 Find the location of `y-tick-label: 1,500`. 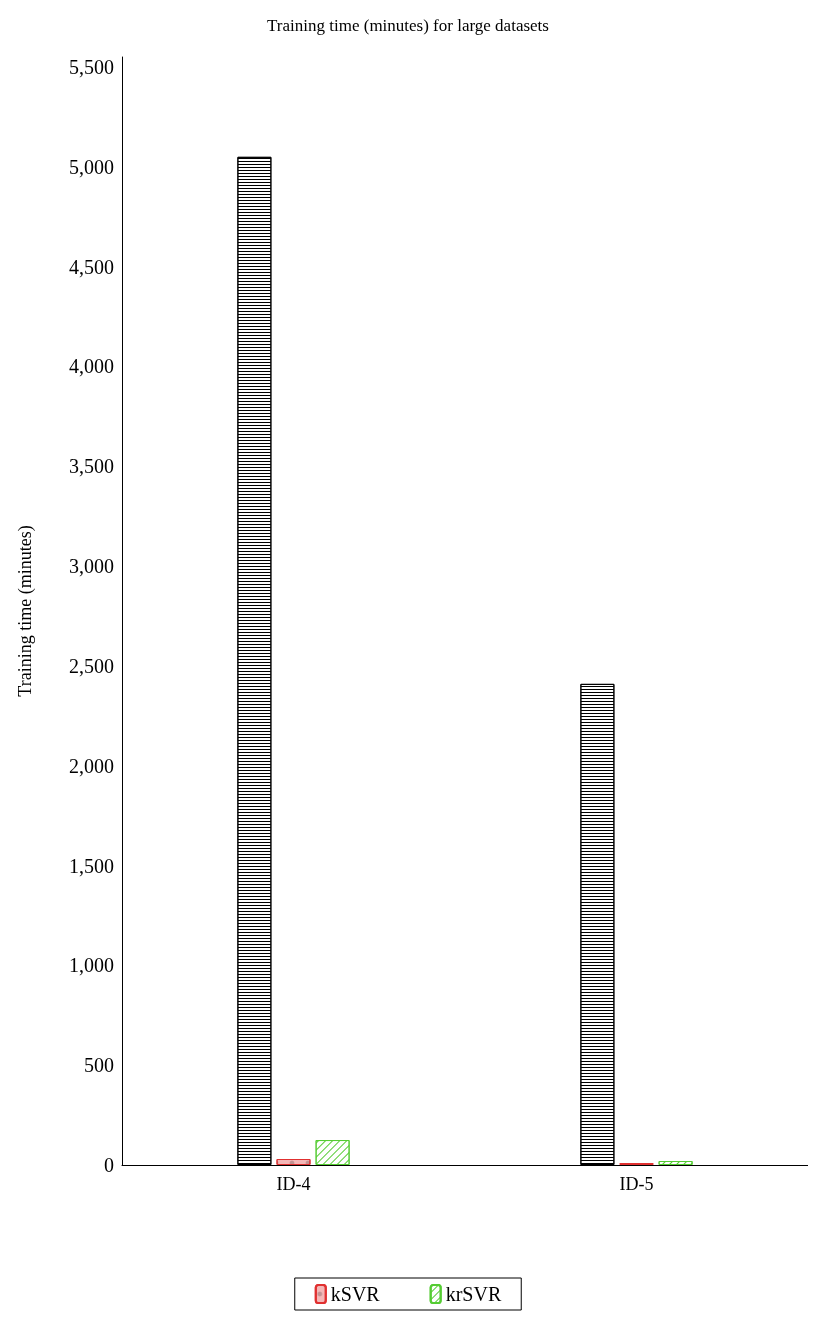

y-tick-label: 1,500 is located at coordinates (91, 865).